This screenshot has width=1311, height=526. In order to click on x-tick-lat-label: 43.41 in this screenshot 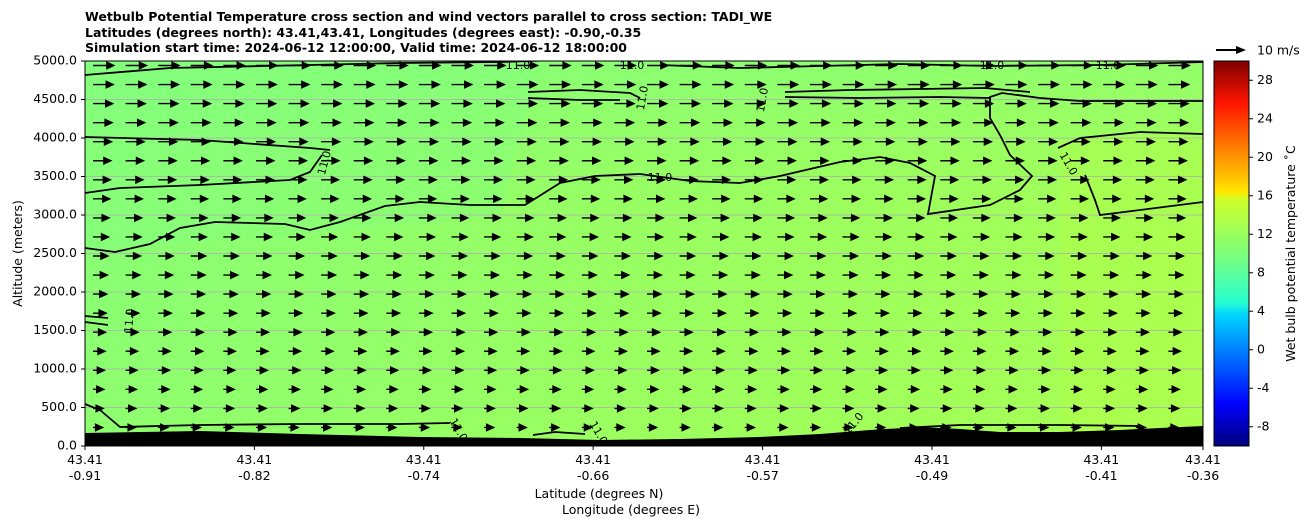, I will do `click(1101, 459)`.